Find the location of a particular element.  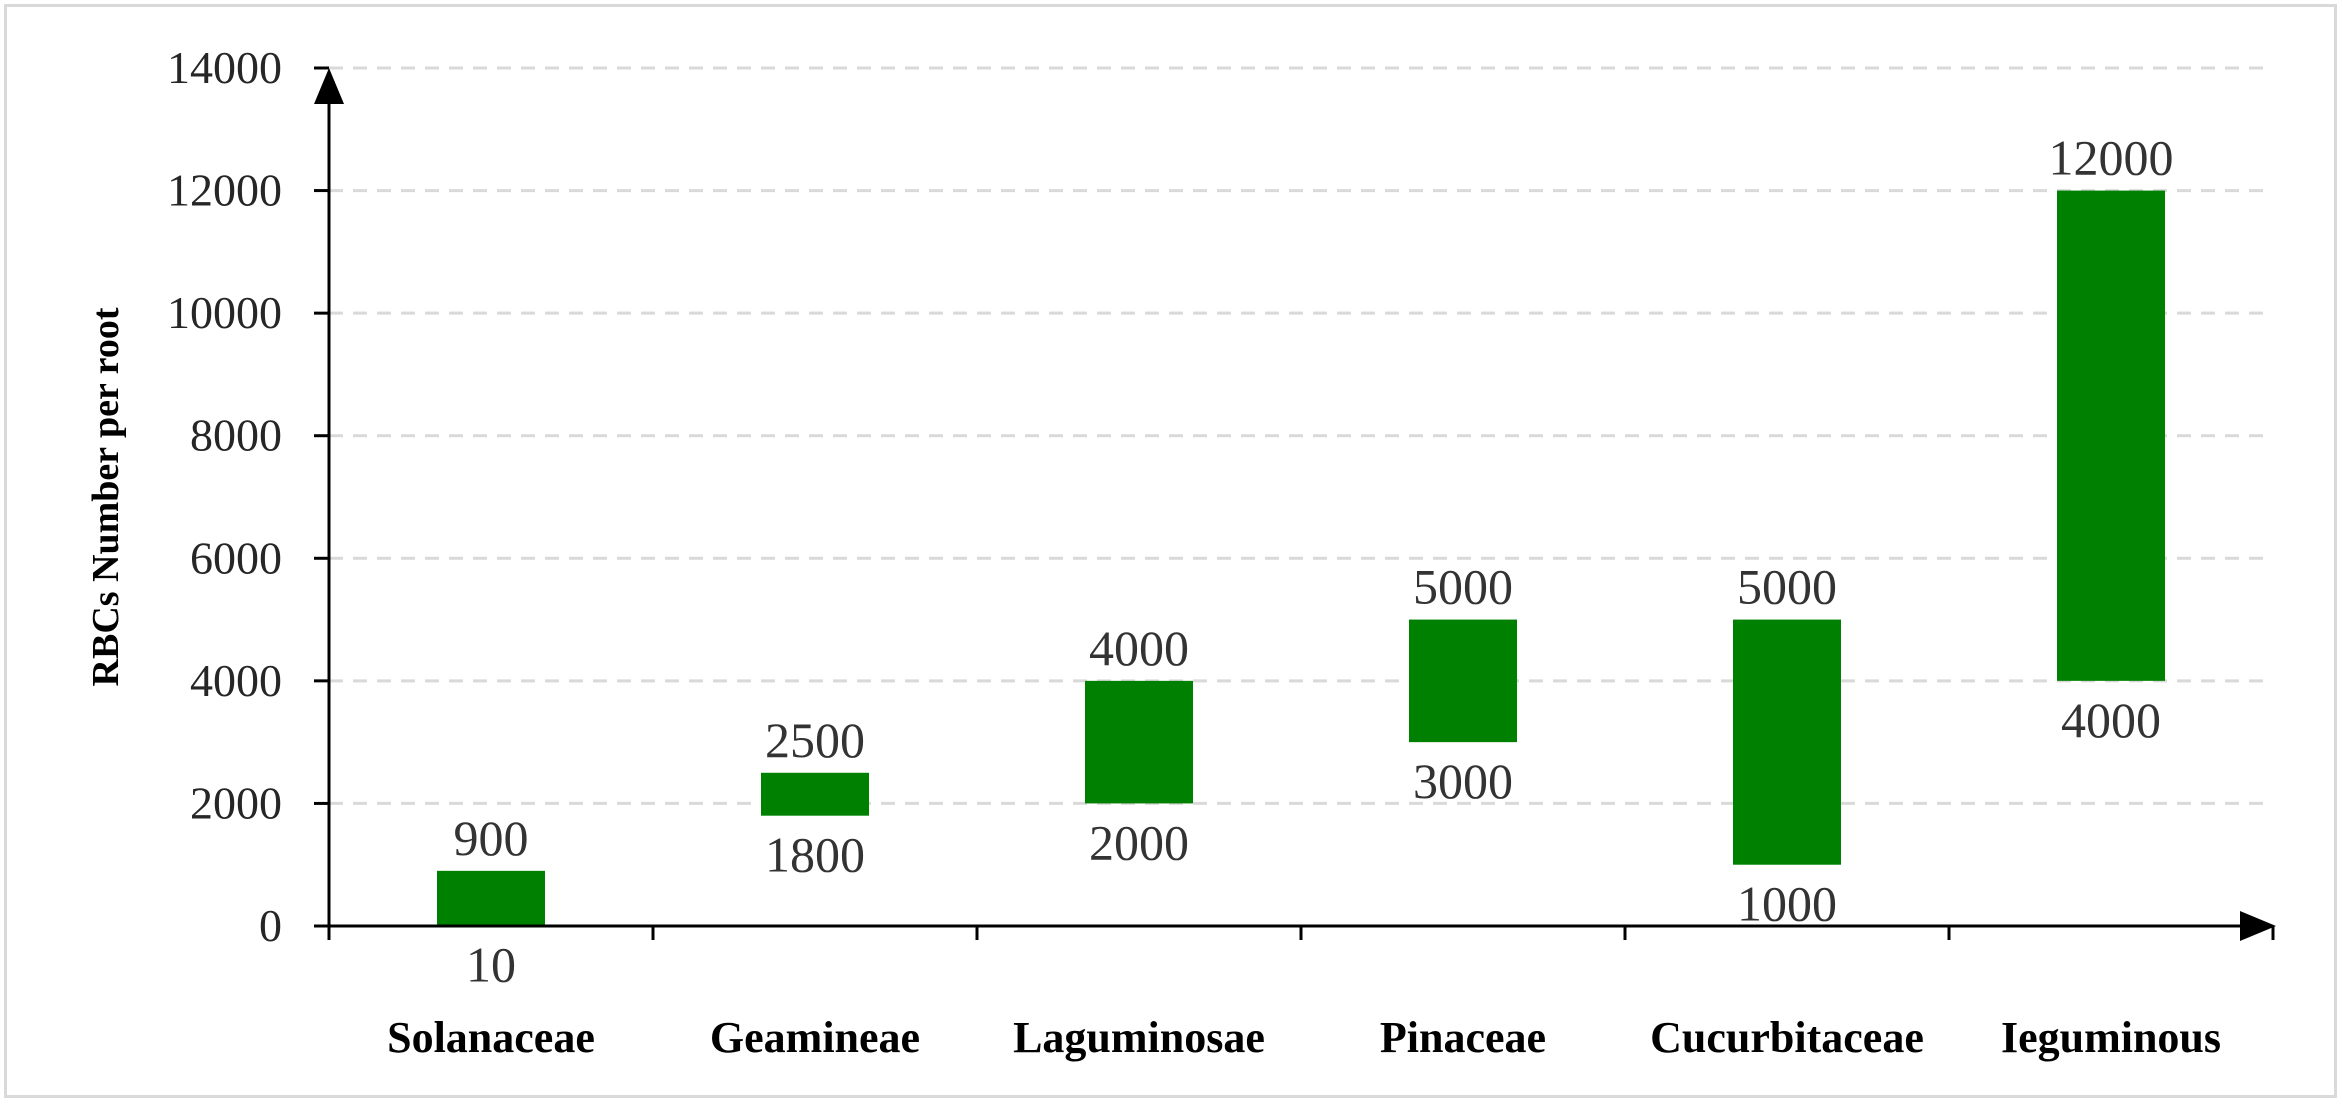

y-axis-label: RBCs Number per root is located at coordinates (106, 496).